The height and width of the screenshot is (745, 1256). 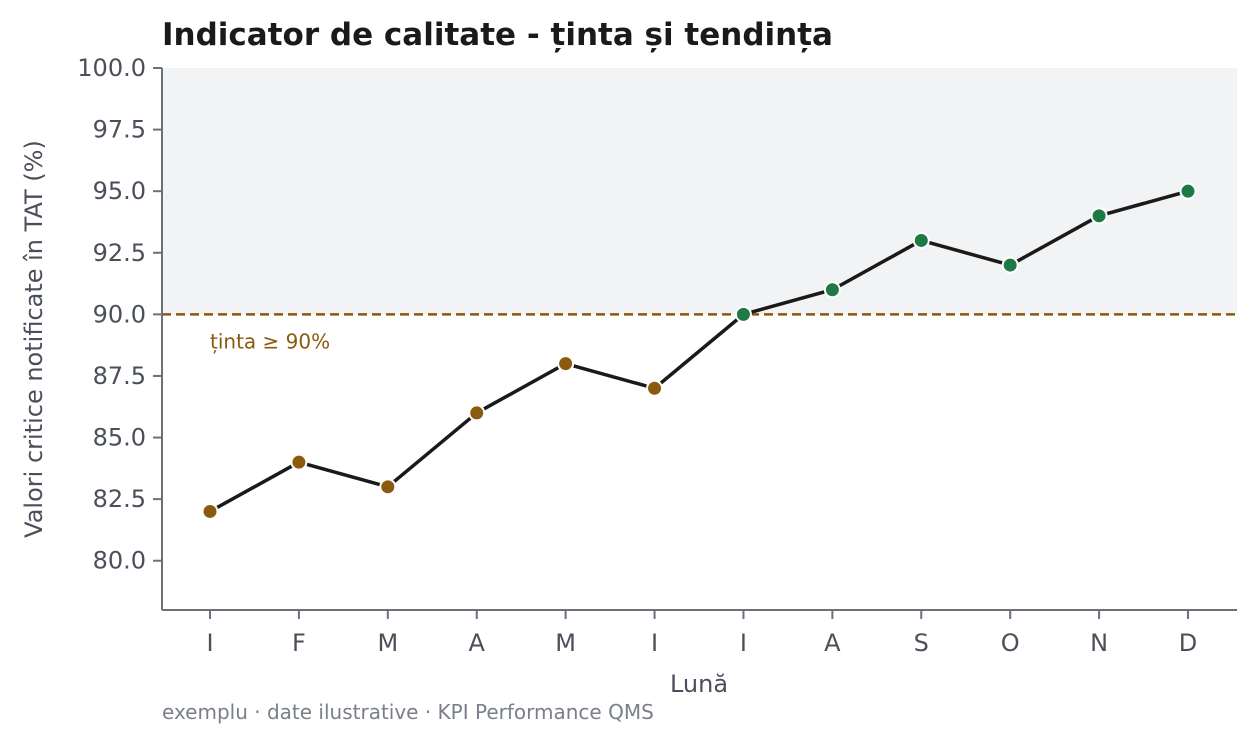 What do you see at coordinates (119, 376) in the screenshot?
I see `y-tick-label: 87.5` at bounding box center [119, 376].